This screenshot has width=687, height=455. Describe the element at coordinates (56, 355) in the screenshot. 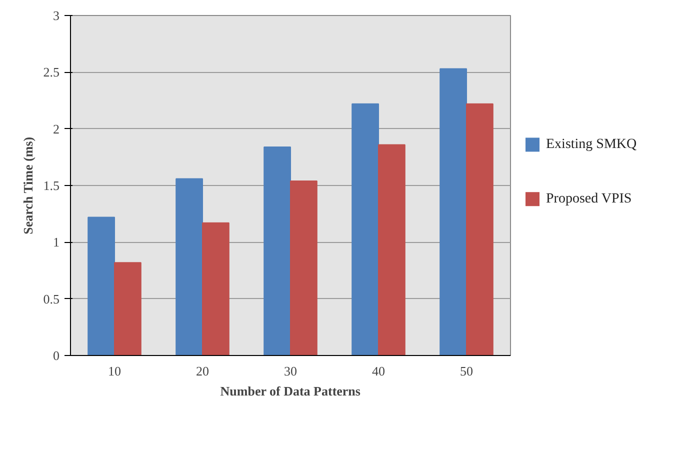

I see `y-tick-label: 0` at that location.